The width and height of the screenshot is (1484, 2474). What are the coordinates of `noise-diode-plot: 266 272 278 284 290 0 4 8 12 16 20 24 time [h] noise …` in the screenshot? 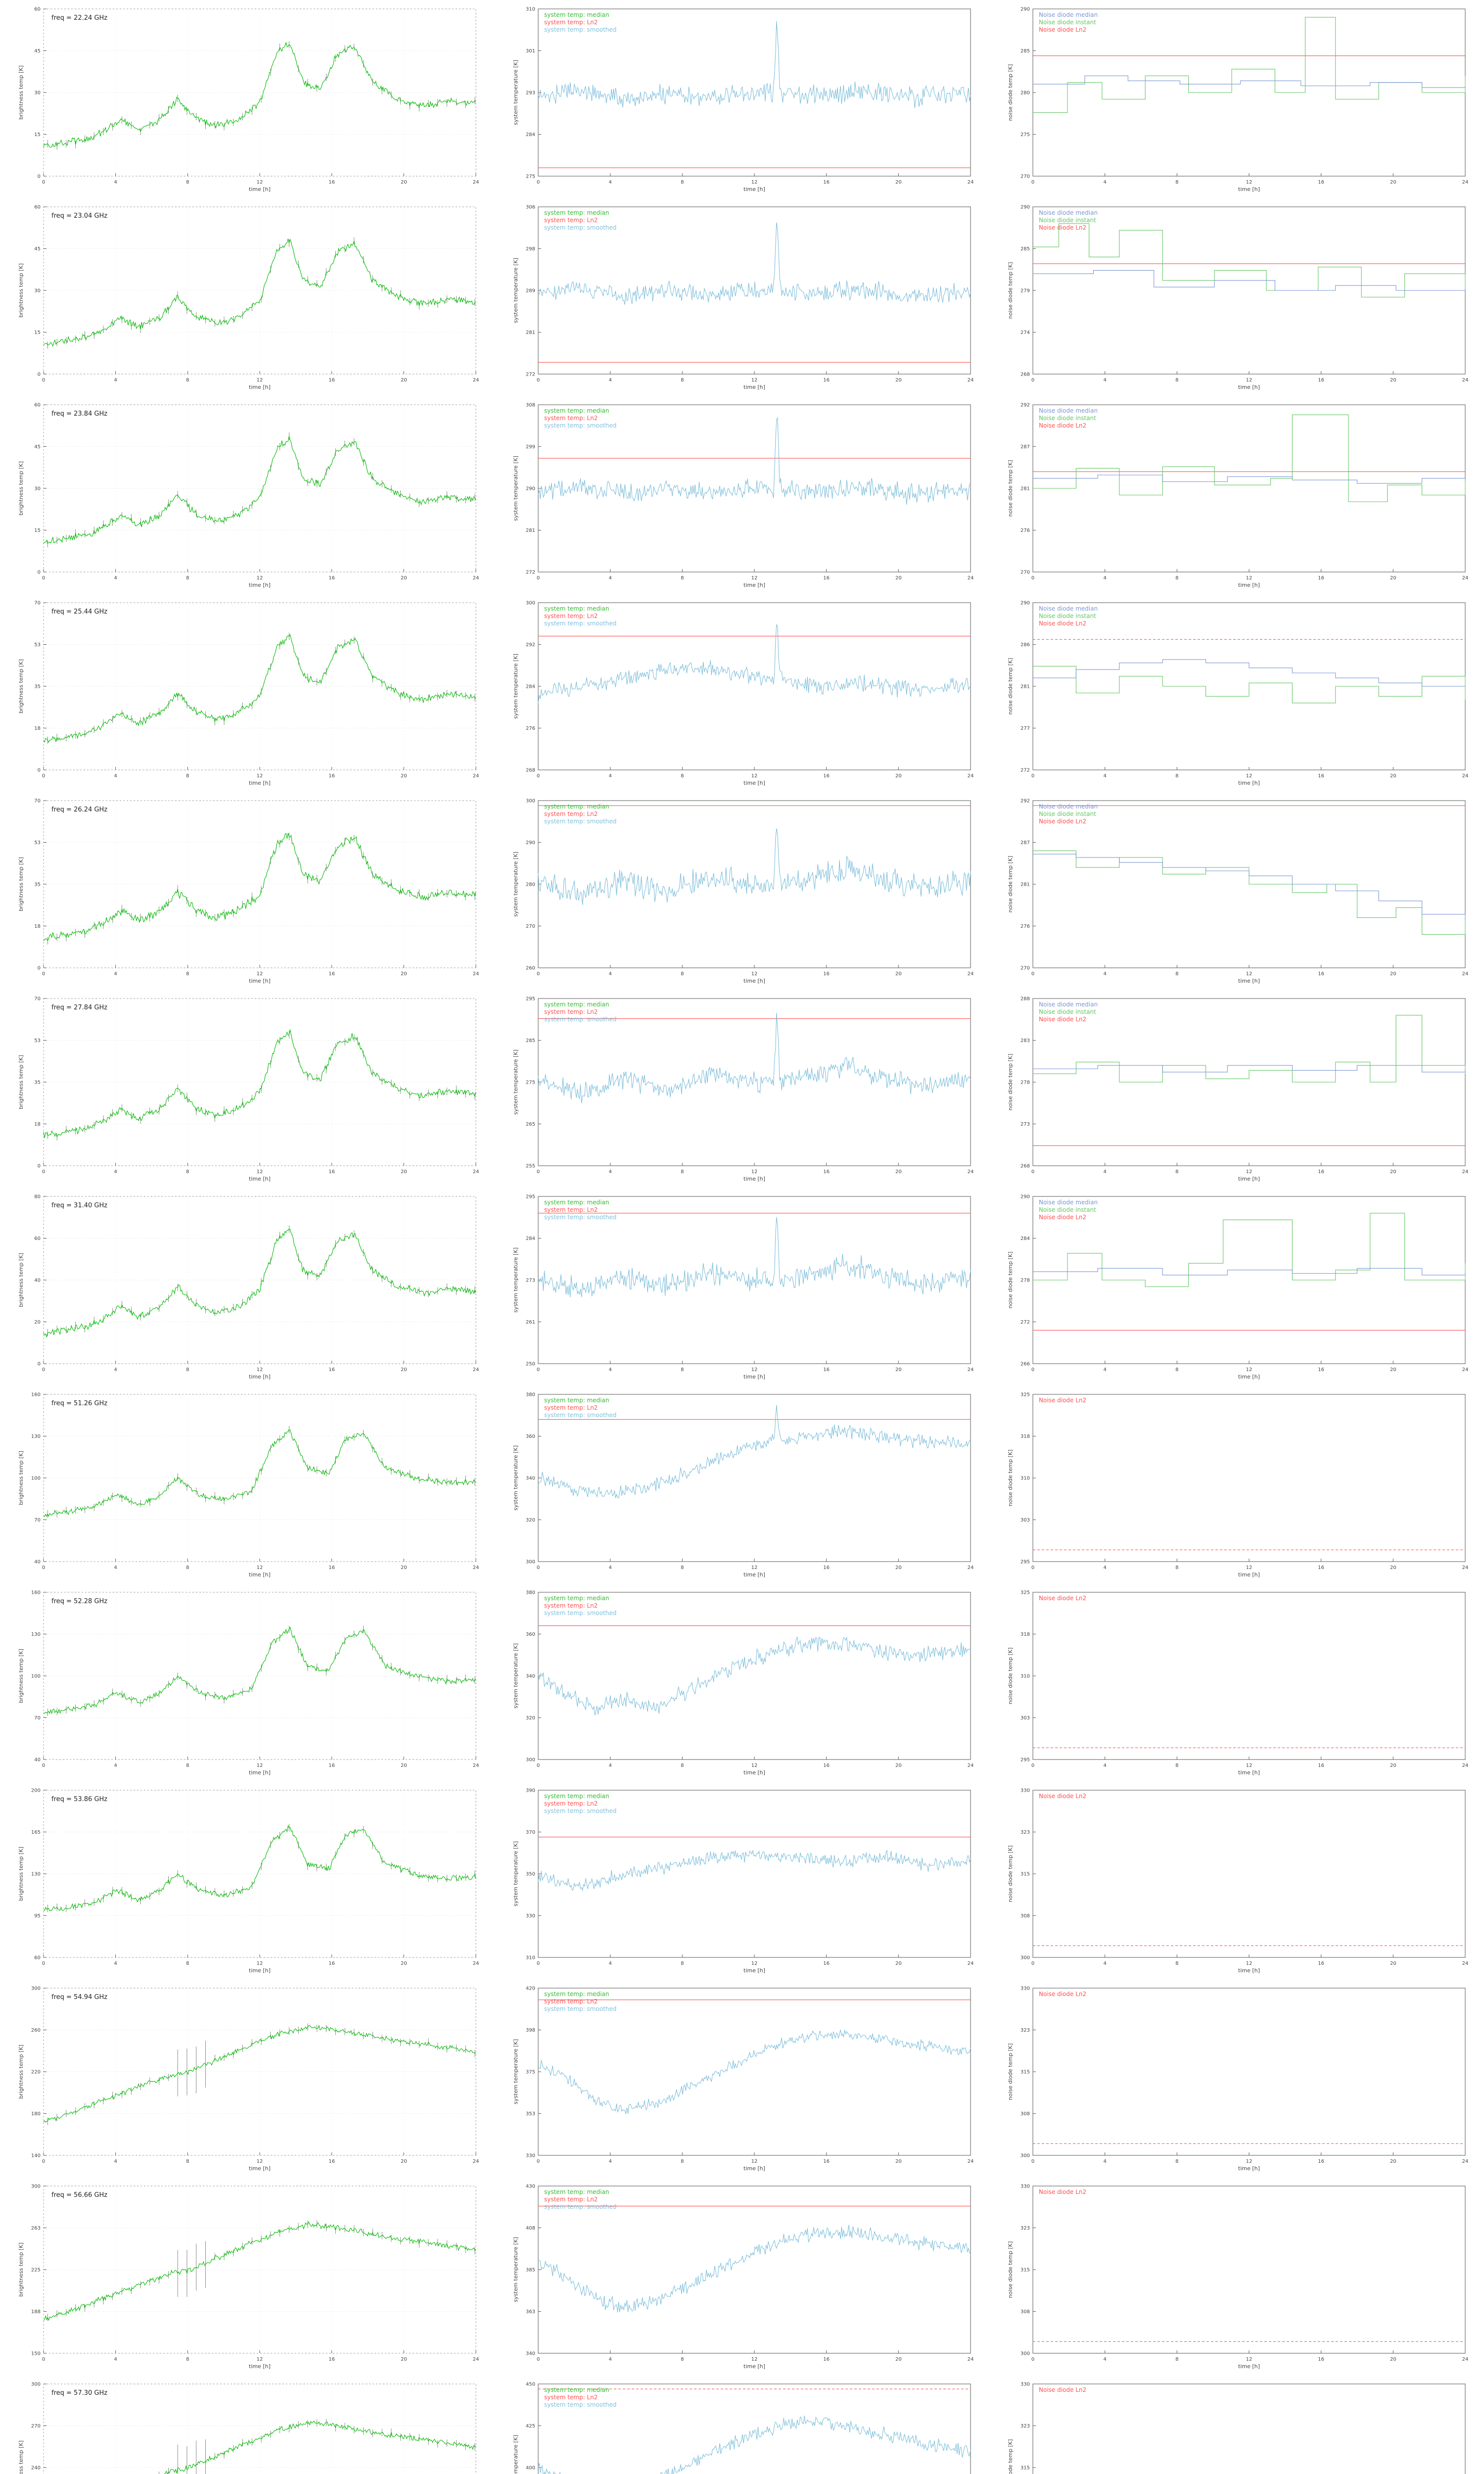 It's located at (1237, 1288).